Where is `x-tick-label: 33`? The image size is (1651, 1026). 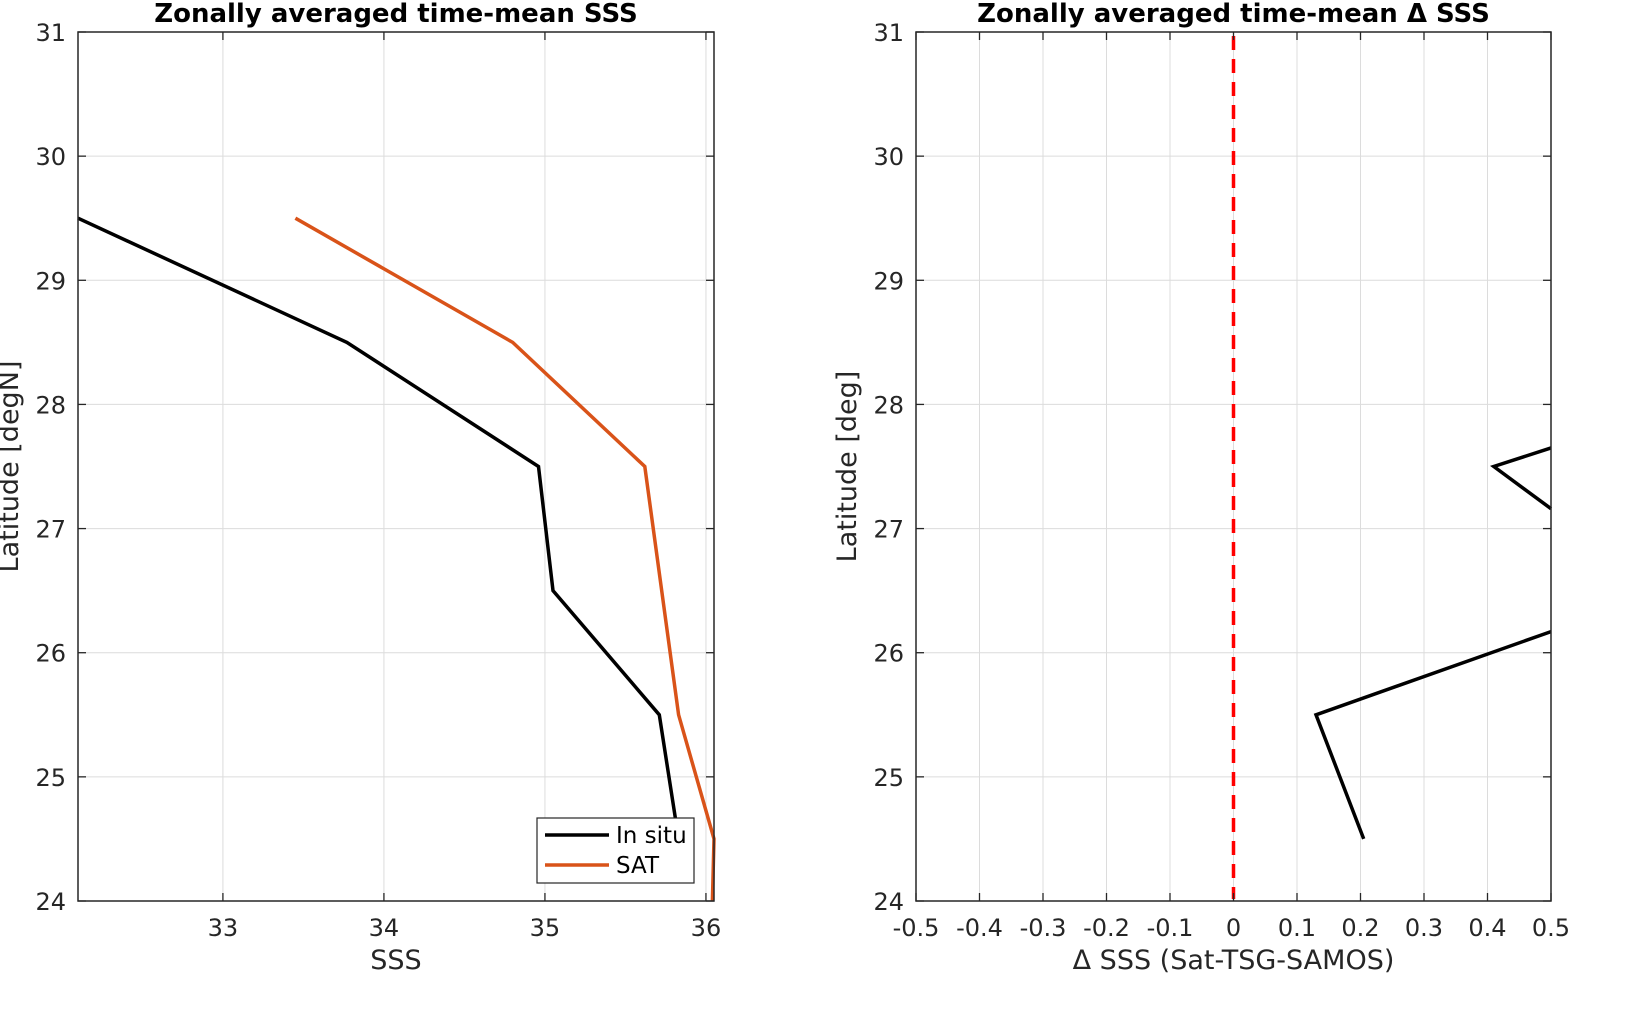 x-tick-label: 33 is located at coordinates (223, 928).